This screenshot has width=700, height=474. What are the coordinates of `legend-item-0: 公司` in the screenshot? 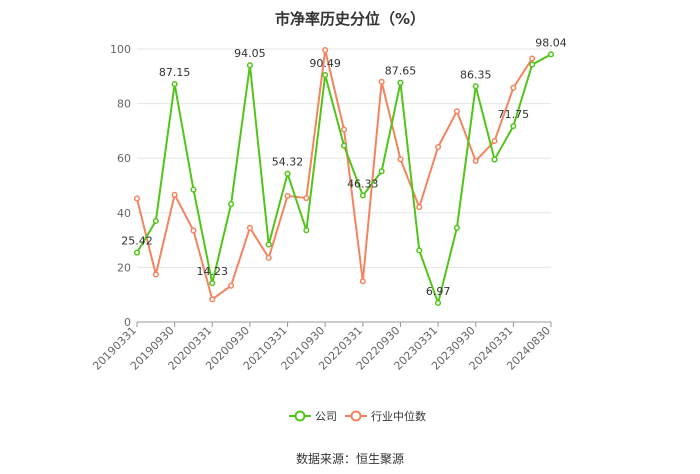 It's located at (313, 416).